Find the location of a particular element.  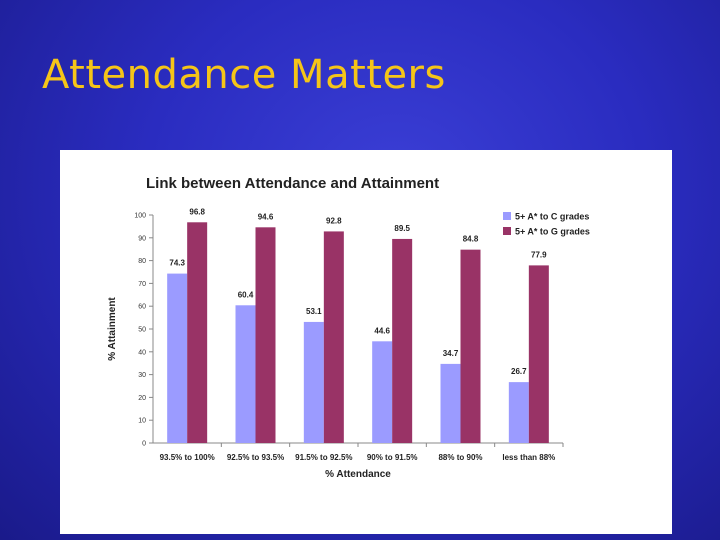

y-tick-label: 20 is located at coordinates (142, 398).